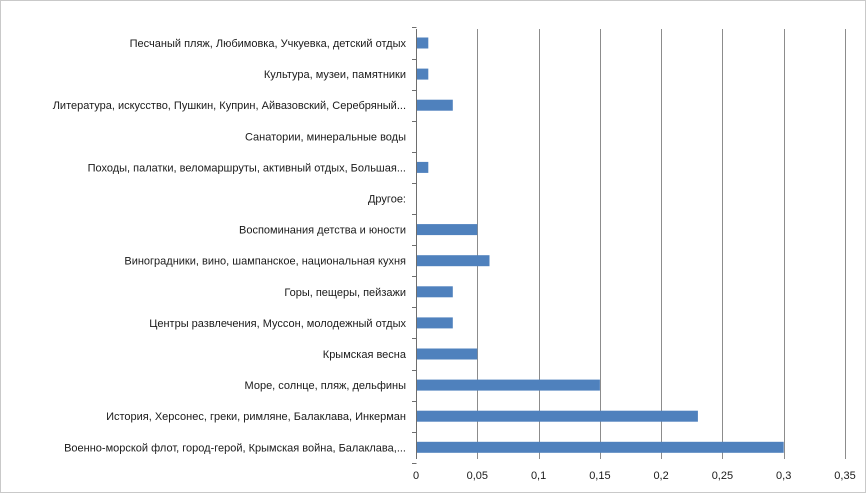 Image resolution: width=866 pixels, height=494 pixels. What do you see at coordinates (660, 476) in the screenshot?
I see `x-tick-label: 0,2` at bounding box center [660, 476].